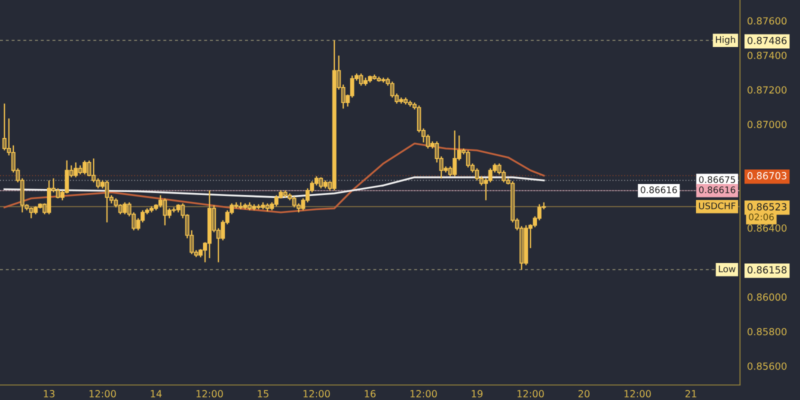  Describe the element at coordinates (49, 394) in the screenshot. I see `x-tick-label: 13` at that location.